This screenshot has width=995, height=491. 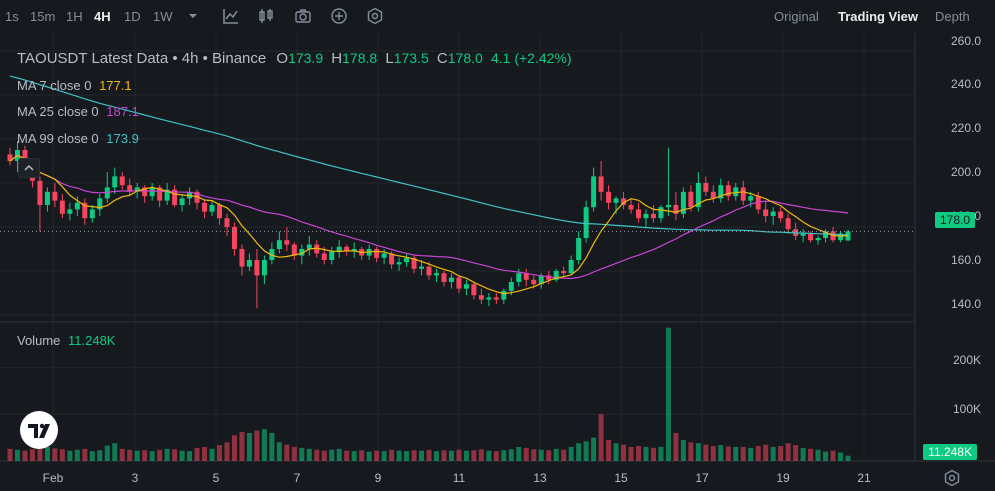 What do you see at coordinates (360, 58) in the screenshot?
I see `high-value: 178.8` at bounding box center [360, 58].